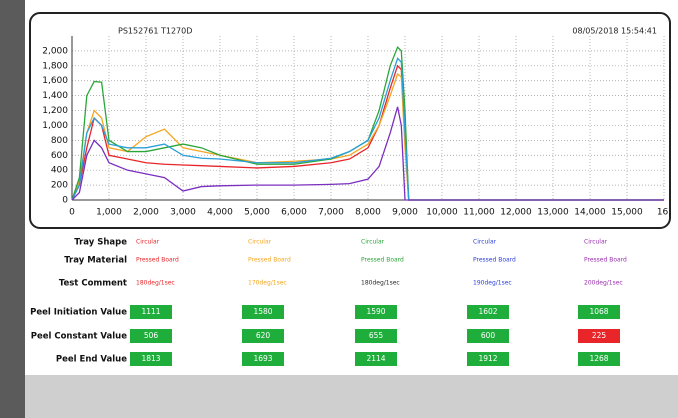 The image size is (678, 418). What do you see at coordinates (553, 213) in the screenshot?
I see `x-tick-label: 13,000` at bounding box center [553, 213].